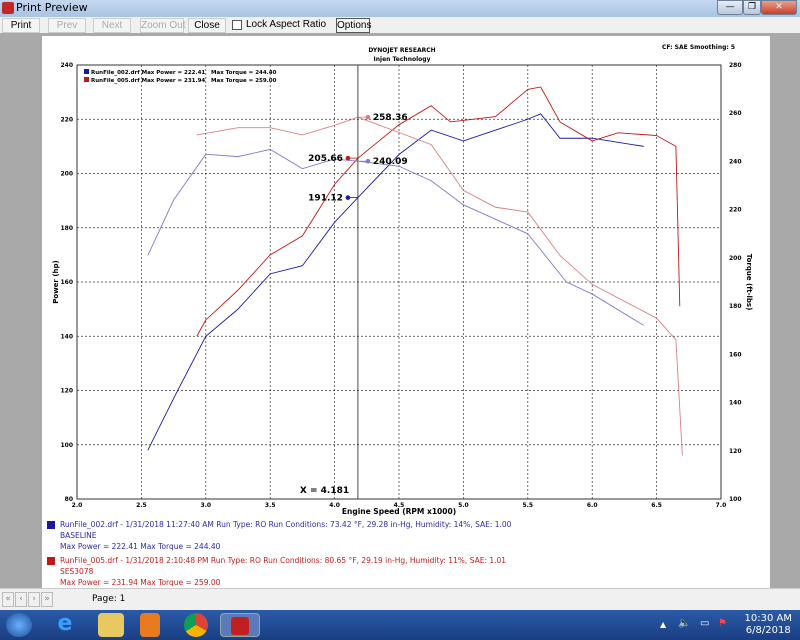  Describe the element at coordinates (86, 71) in the screenshot. I see `legend-swatch-run1` at that location.